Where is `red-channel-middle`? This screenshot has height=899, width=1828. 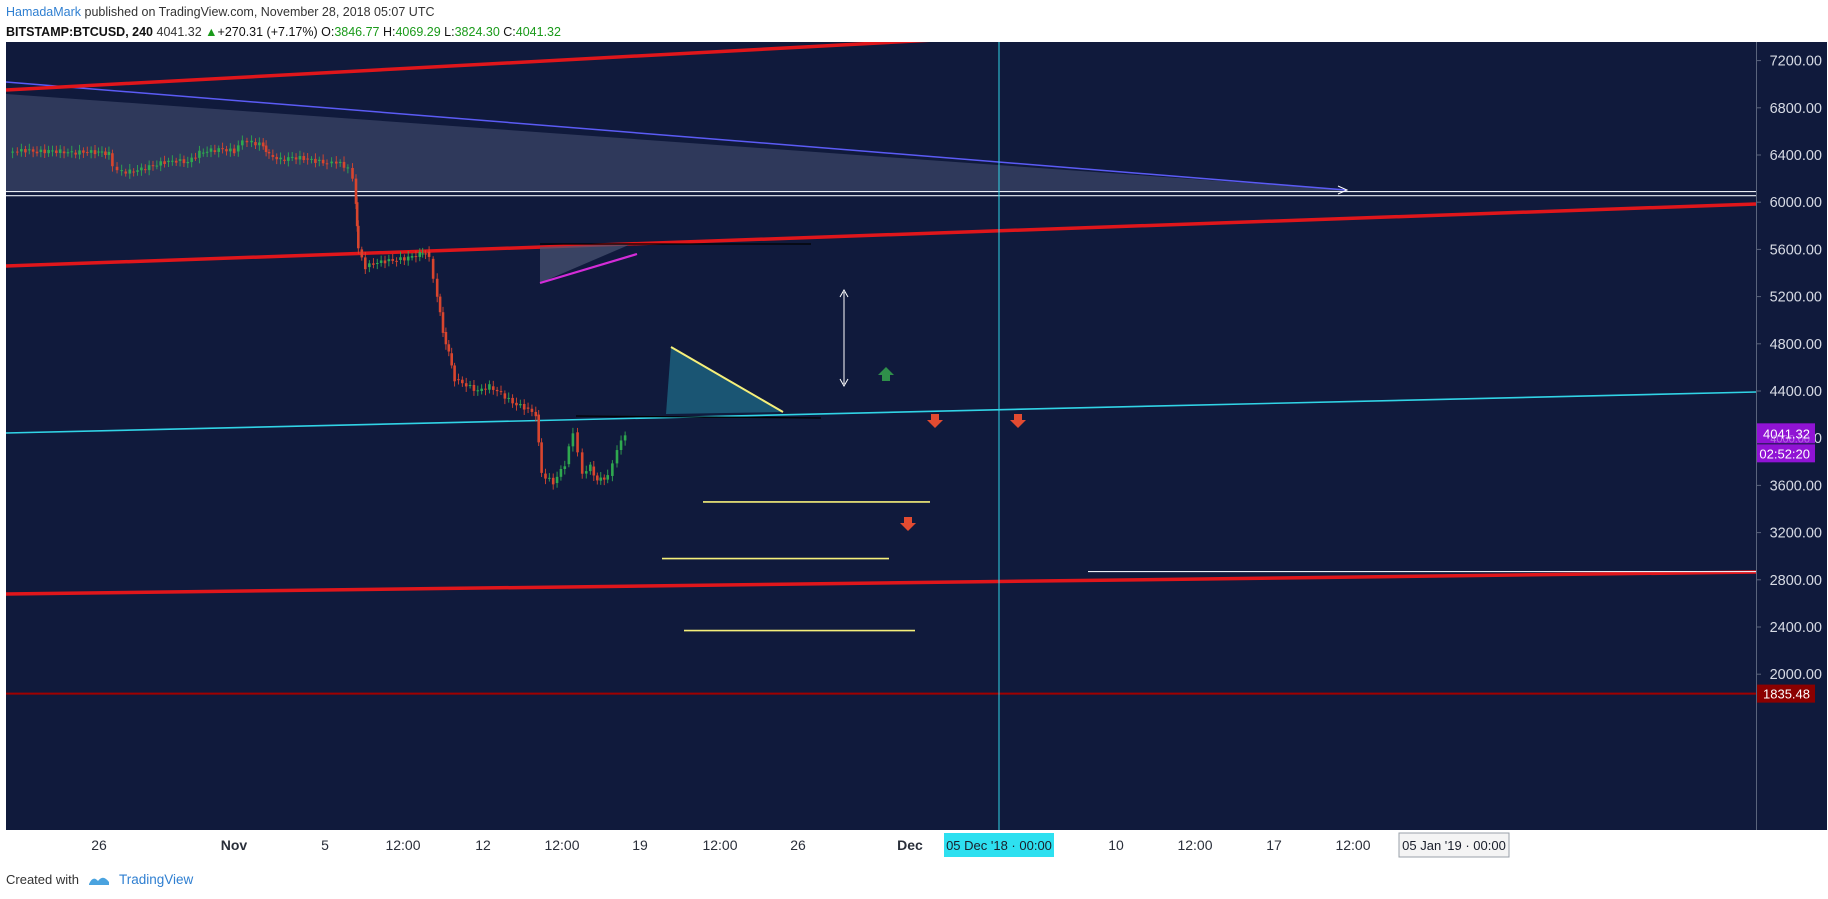
red-channel-middle is located at coordinates (881, 235).